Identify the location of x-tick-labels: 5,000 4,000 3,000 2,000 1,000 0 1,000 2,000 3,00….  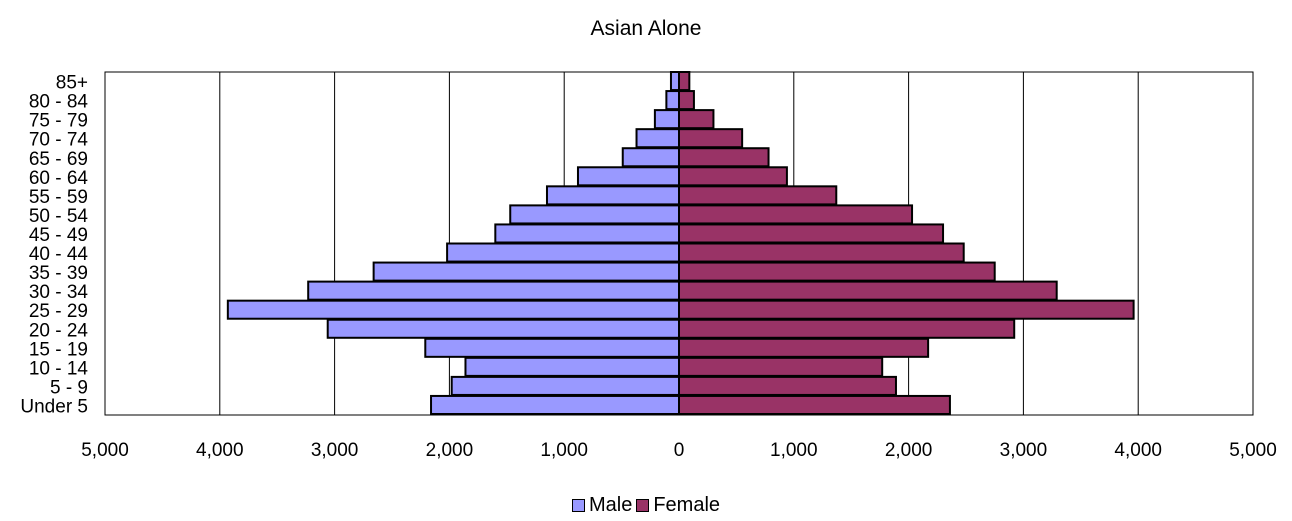
(679, 450).